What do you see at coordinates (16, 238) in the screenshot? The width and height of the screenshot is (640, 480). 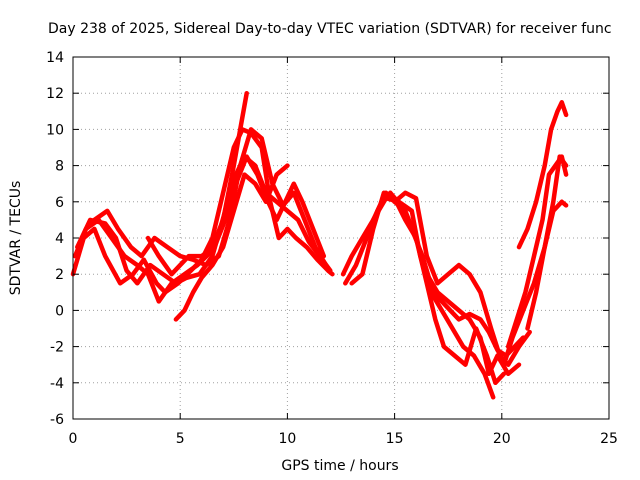 I see `y-axis-title: SDTVAR / TECUs` at bounding box center [16, 238].